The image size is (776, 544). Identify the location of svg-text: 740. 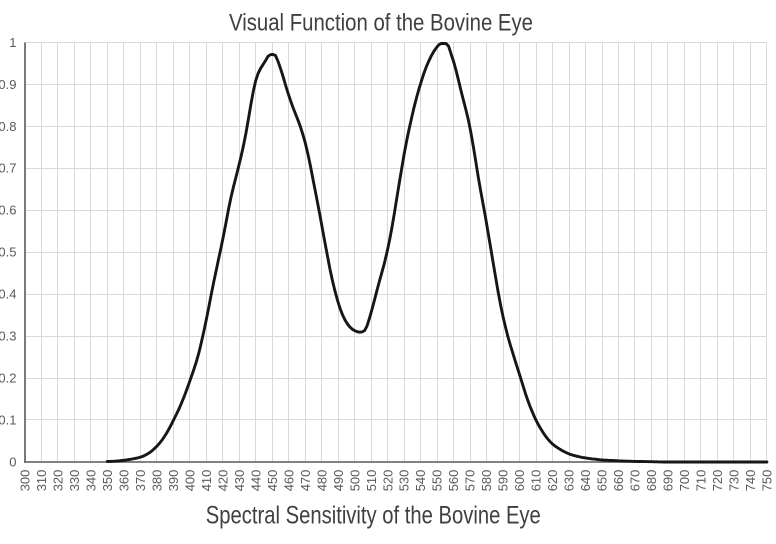
(750, 481).